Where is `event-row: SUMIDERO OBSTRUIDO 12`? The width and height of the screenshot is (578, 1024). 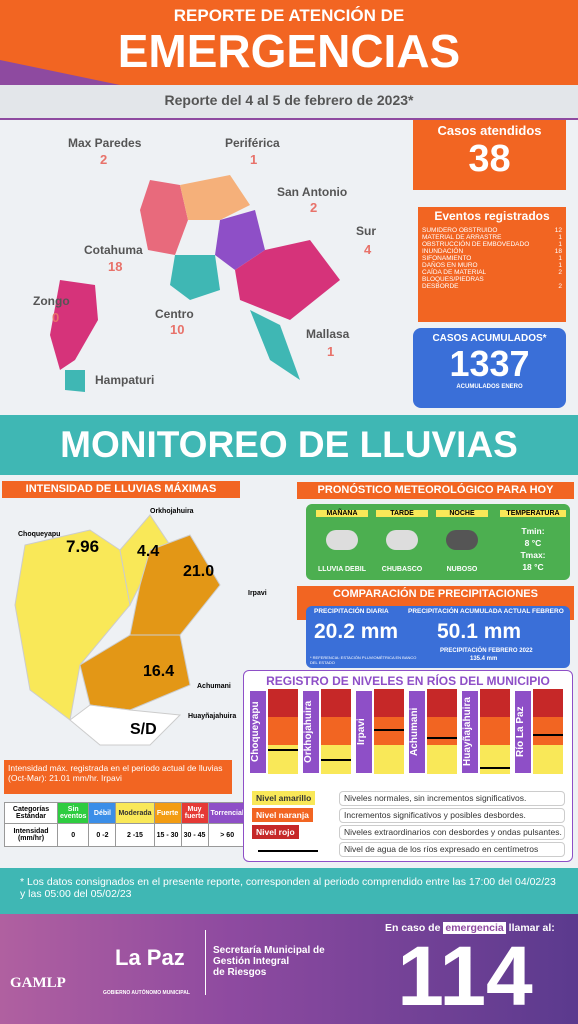 event-row: SUMIDERO OBSTRUIDO 12 is located at coordinates (492, 230).